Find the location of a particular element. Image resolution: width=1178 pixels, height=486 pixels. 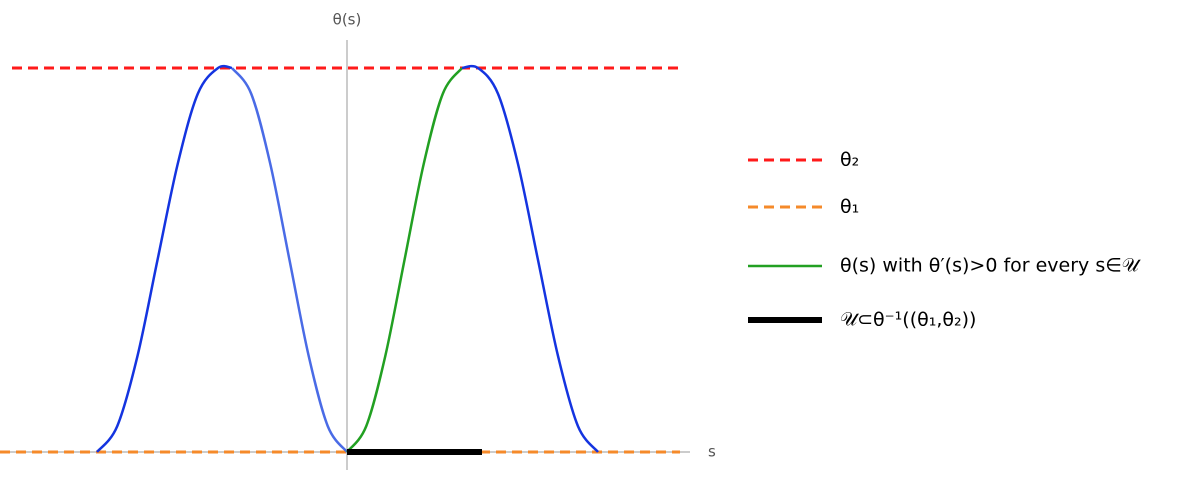

legend-label: θ(s) with θ′(s)>0 for every s∈𝒰 is located at coordinates (991, 266).